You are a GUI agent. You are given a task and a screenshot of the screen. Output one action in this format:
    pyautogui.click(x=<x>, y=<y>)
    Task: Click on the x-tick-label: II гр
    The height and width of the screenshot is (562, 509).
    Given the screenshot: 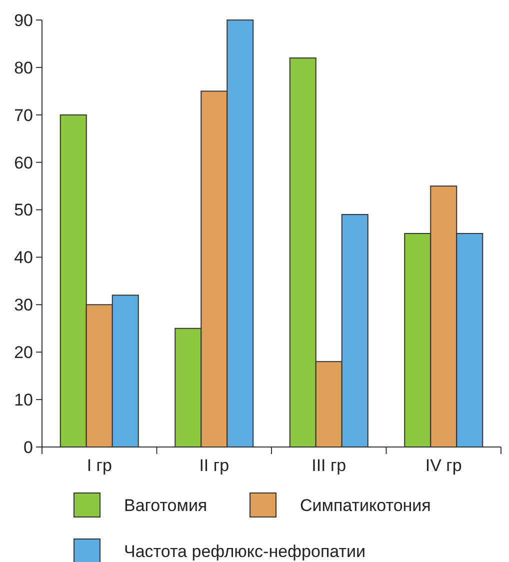 What is the action you would take?
    pyautogui.click(x=214, y=465)
    